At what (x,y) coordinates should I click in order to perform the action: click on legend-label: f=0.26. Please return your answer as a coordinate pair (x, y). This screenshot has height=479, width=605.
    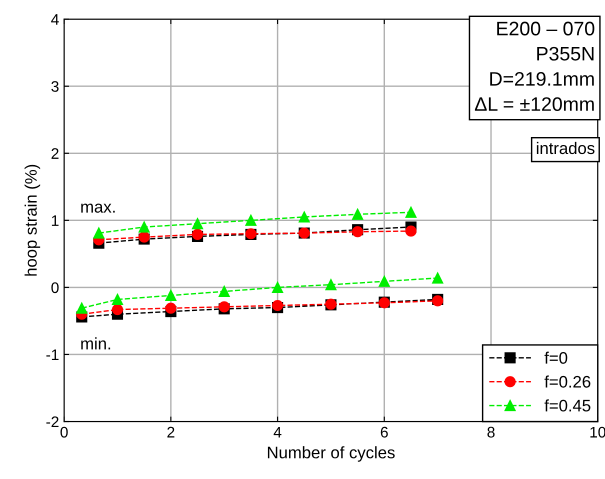
    Looking at the image, I should click on (567, 381).